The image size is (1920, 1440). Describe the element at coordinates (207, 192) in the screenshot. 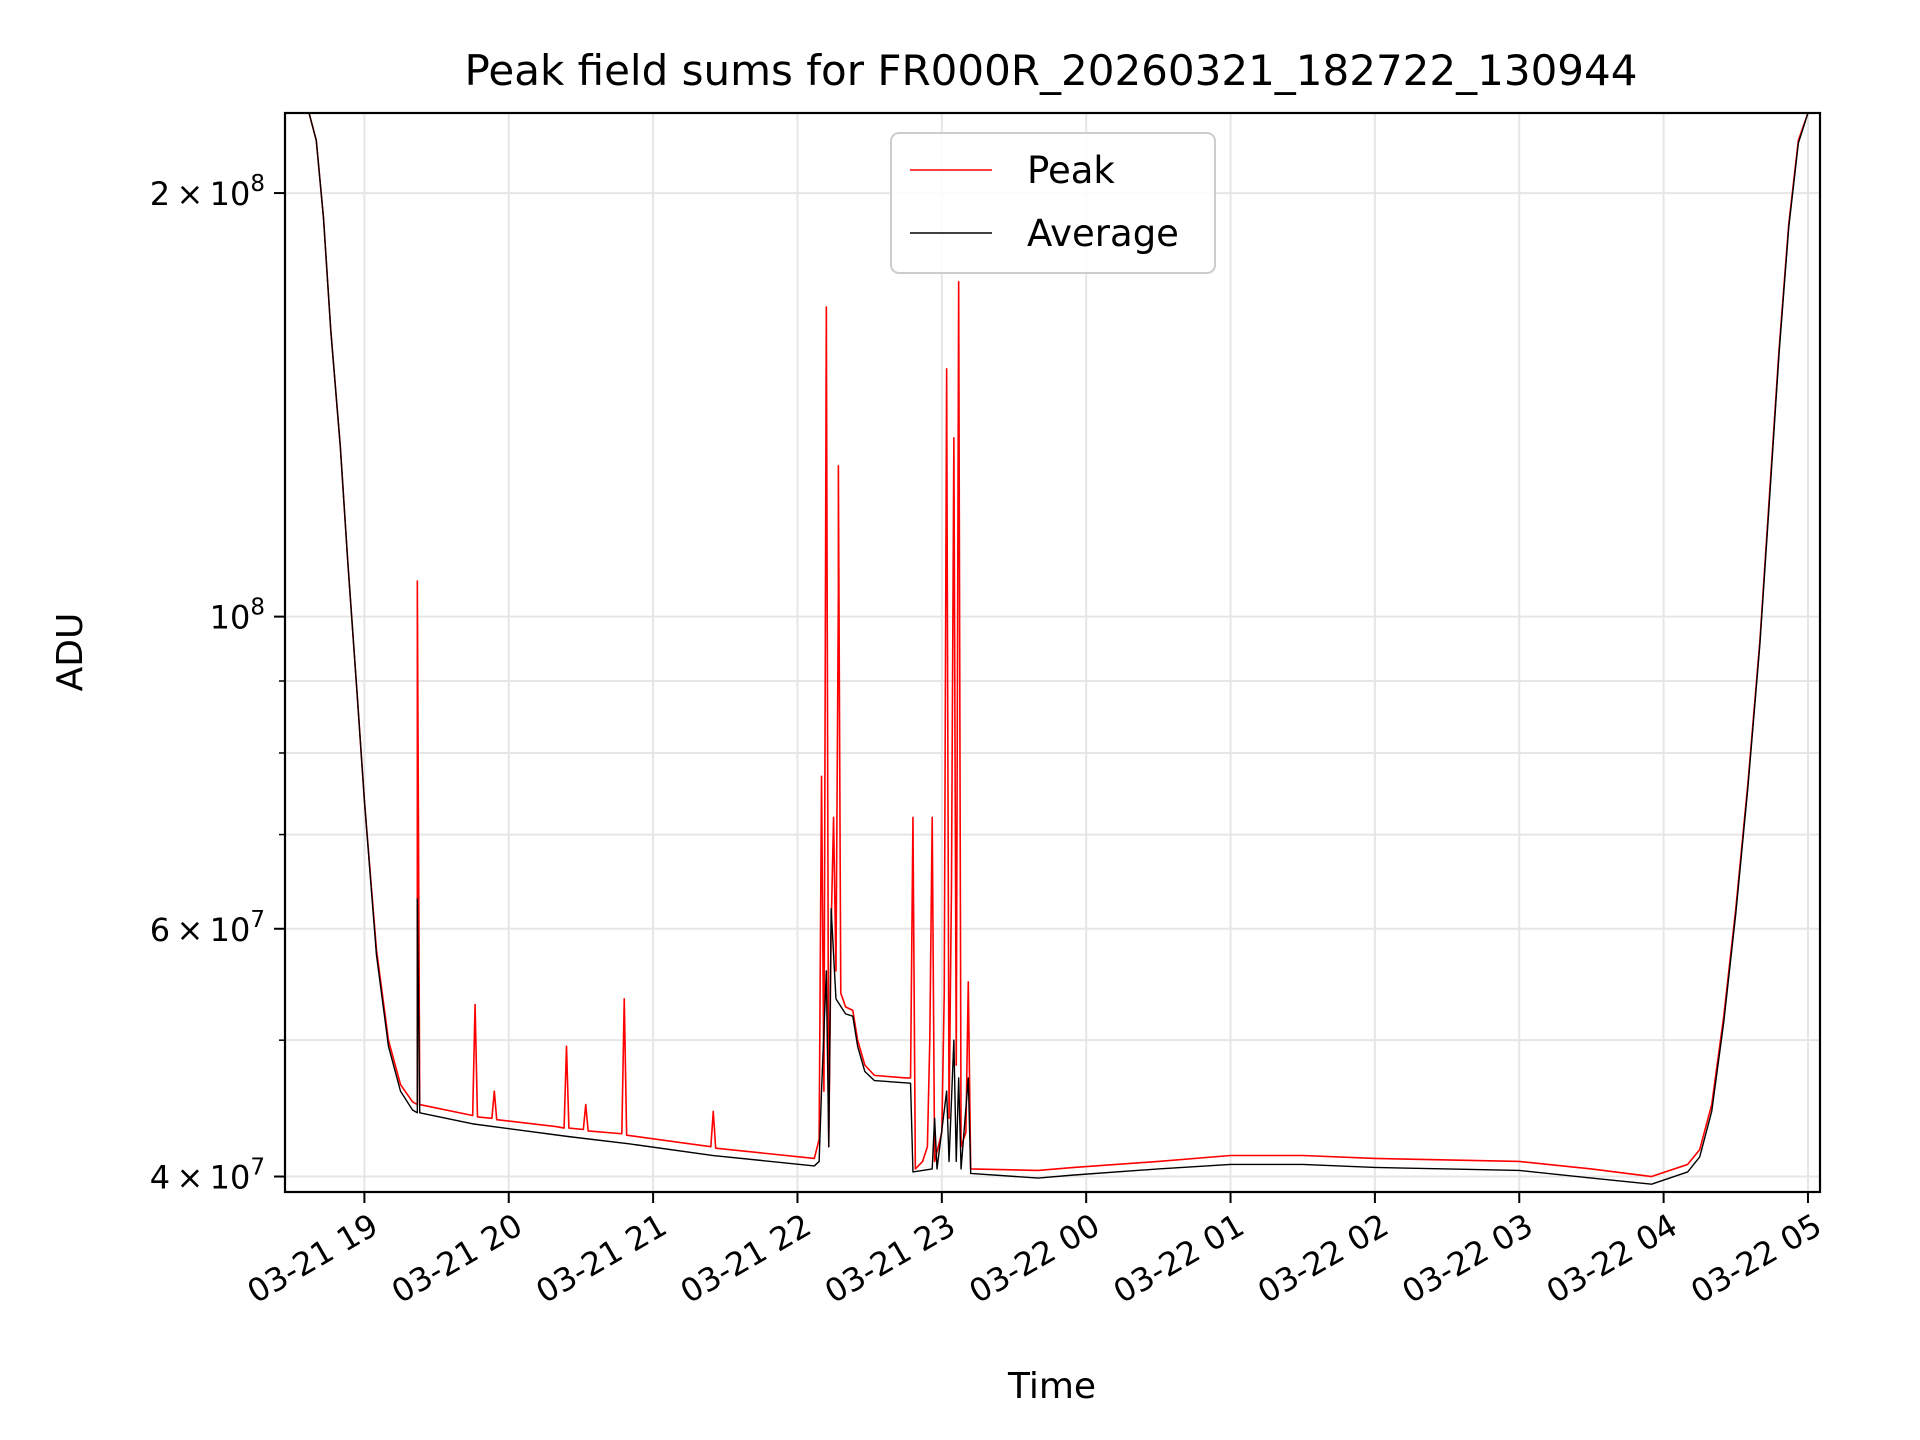

I see `y-tick-label: 2 × 108` at that location.